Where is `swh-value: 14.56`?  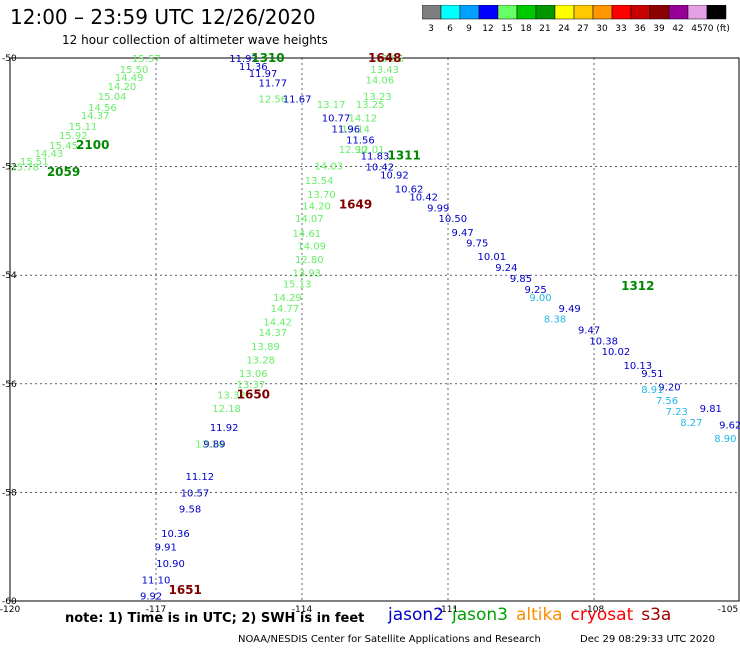
swh-value: 14.56 is located at coordinates (102, 108).